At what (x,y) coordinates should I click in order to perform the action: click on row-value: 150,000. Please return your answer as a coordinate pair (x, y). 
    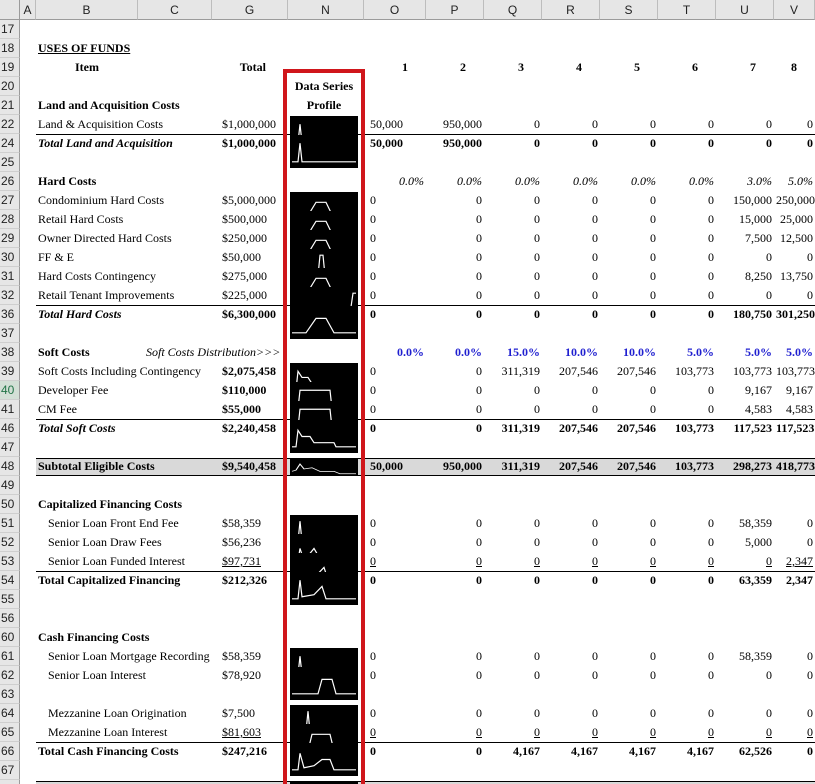
    Looking at the image, I should click on (752, 200).